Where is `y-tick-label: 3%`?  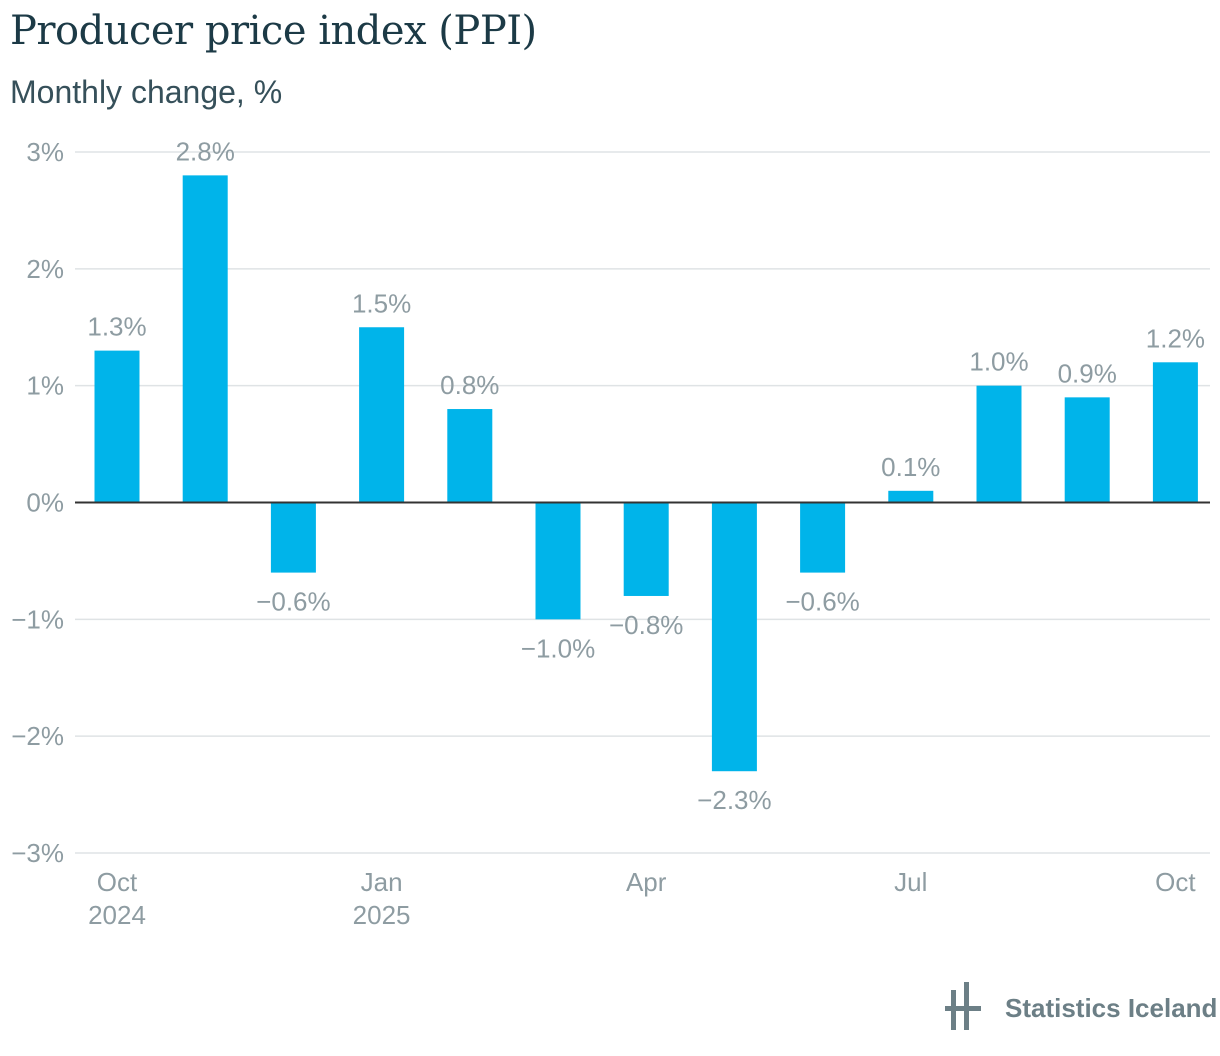 y-tick-label: 3% is located at coordinates (45, 152).